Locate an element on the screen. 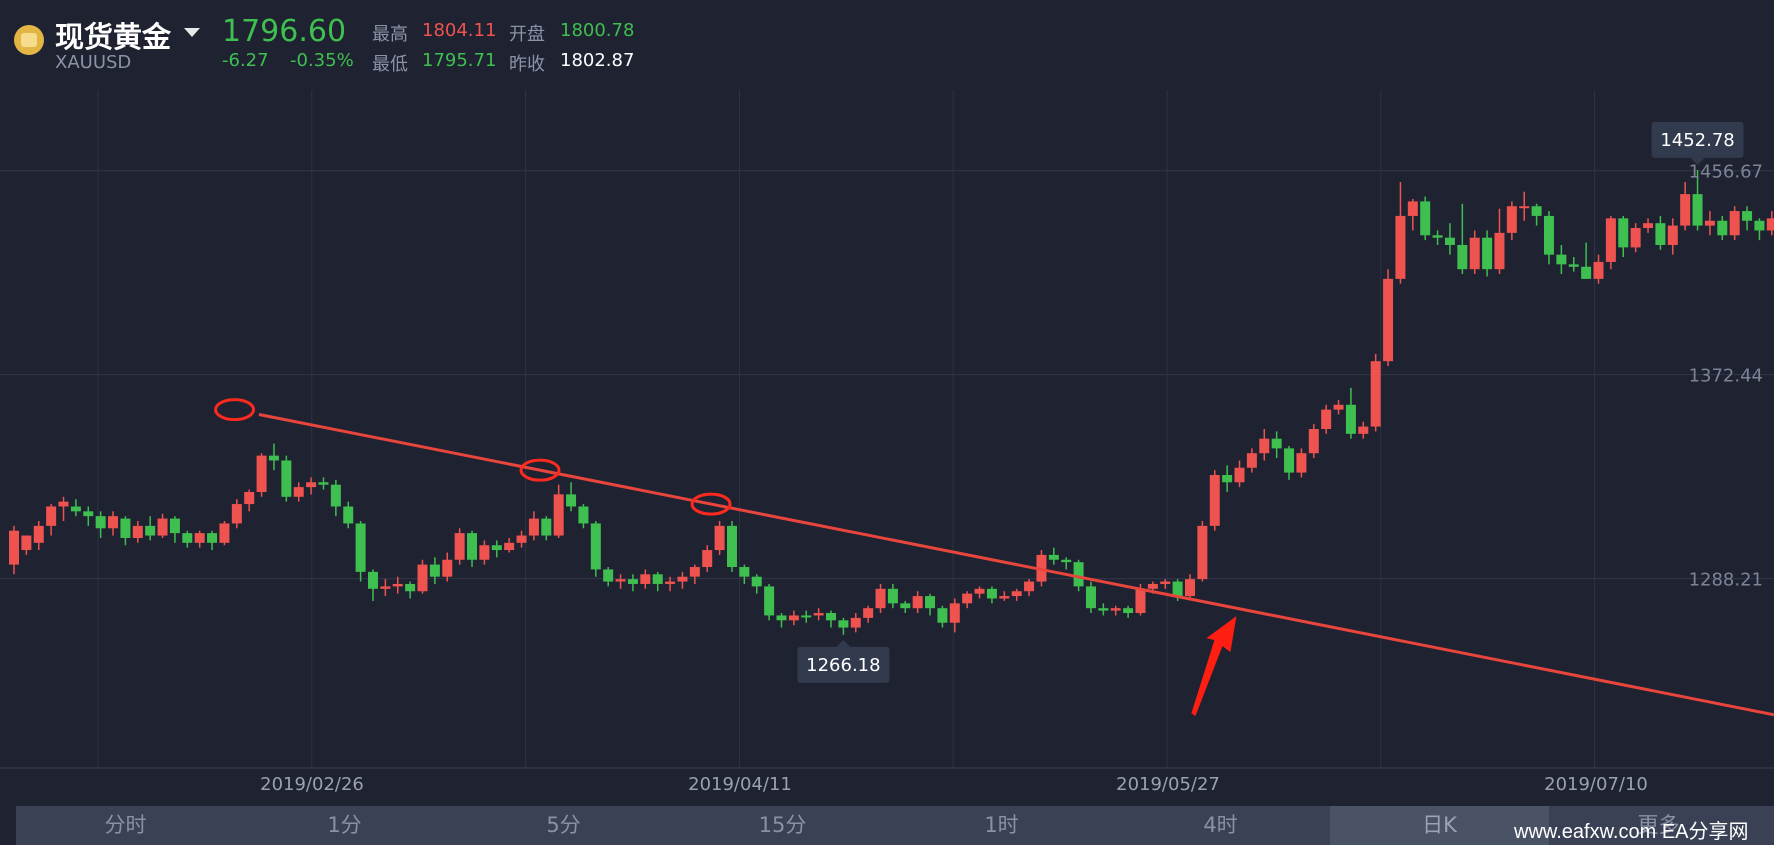  low-callout-label: 1266.18 is located at coordinates (843, 665).